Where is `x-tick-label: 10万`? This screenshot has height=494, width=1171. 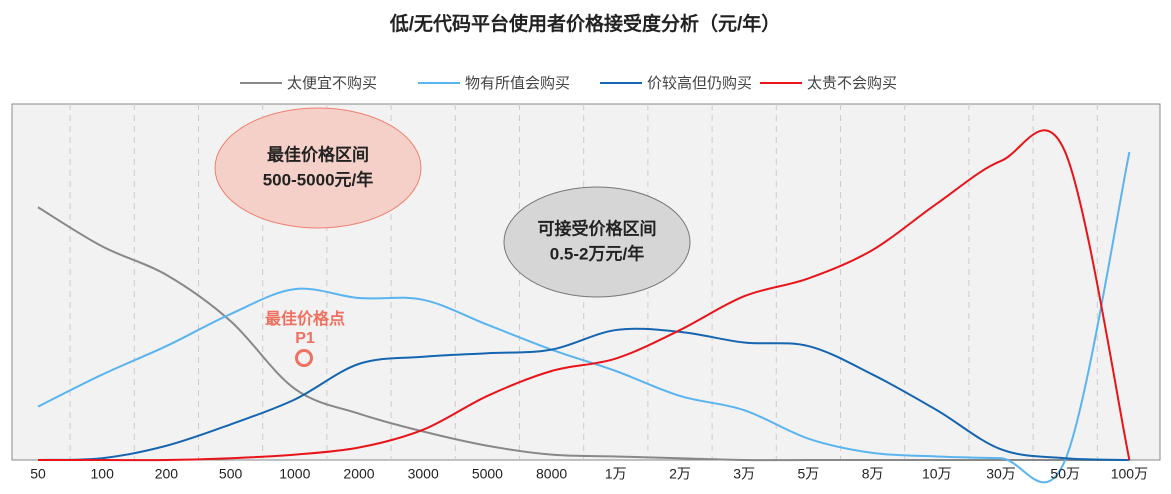
x-tick-label: 10万 is located at coordinates (937, 474).